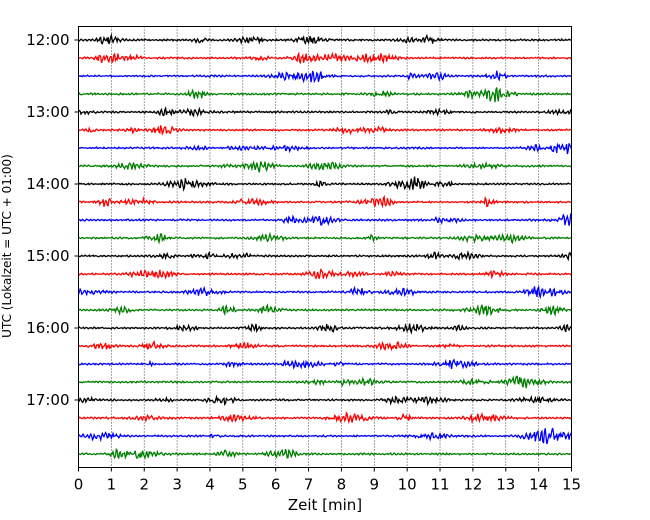 Image resolution: width=650 pixels, height=520 pixels. I want to click on y-tick-label: 15:00, so click(47, 256).